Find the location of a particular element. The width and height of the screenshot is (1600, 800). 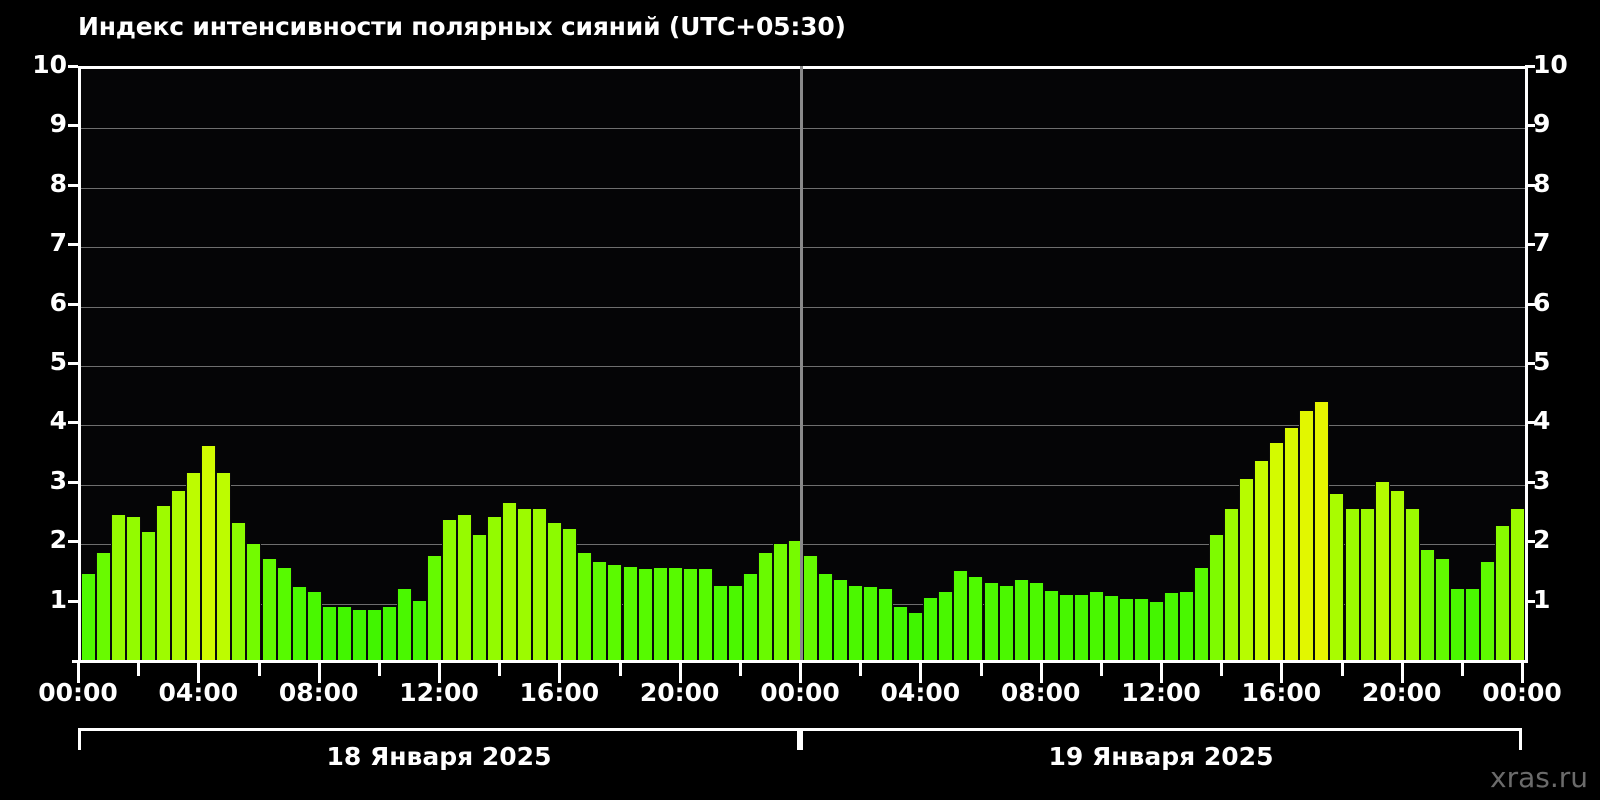

x-tick-26h is located at coordinates (861, 669).